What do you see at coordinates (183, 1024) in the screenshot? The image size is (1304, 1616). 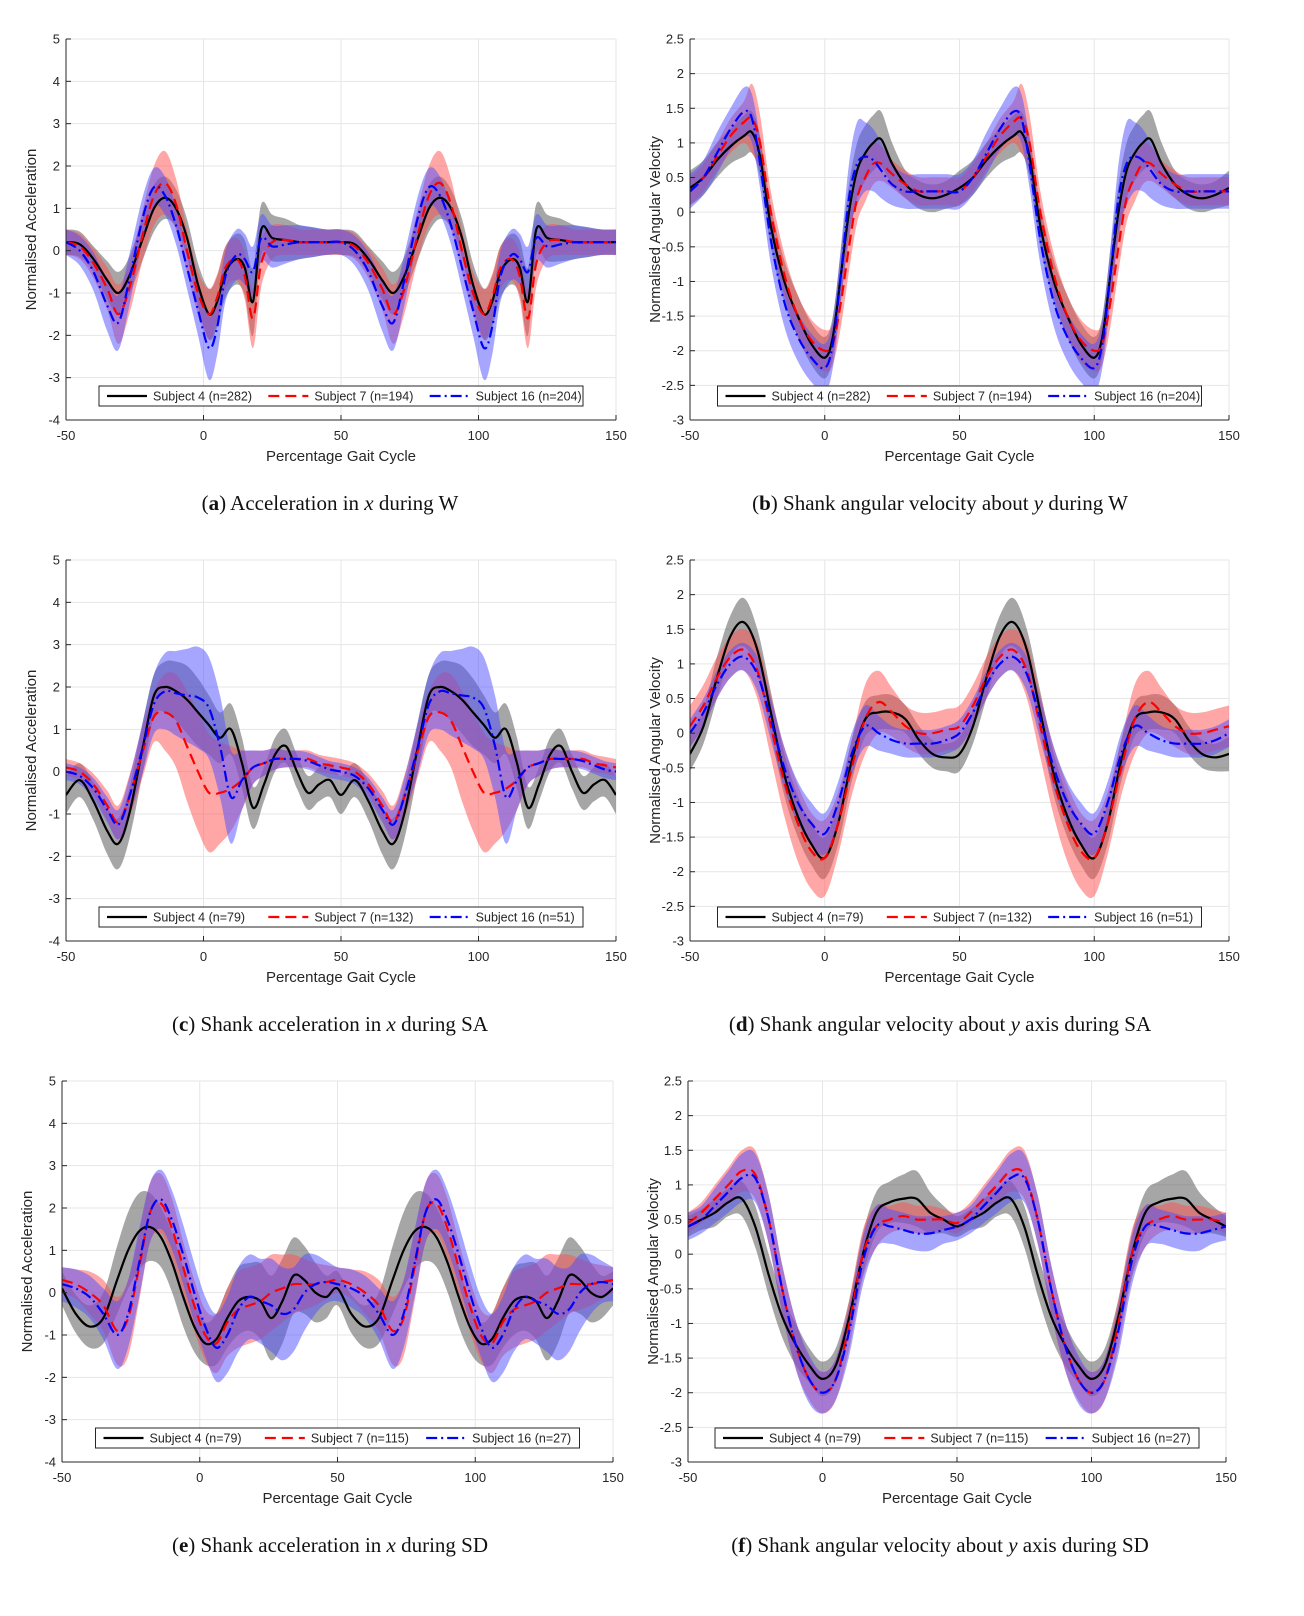 I see `panel-letter: c` at bounding box center [183, 1024].